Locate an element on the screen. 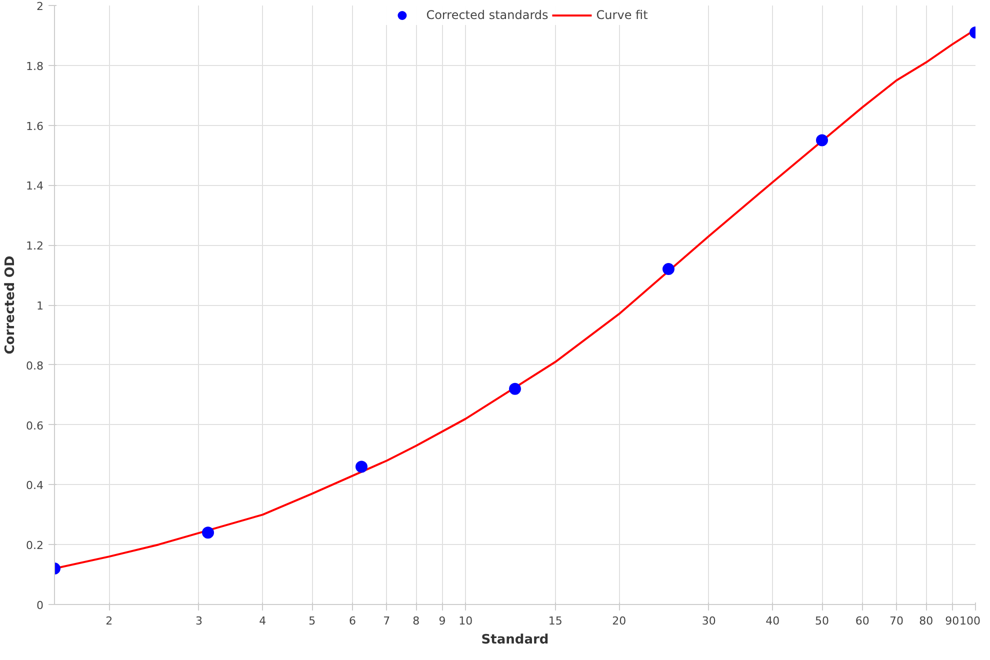 The width and height of the screenshot is (990, 660). y-tick-label: 0.6 is located at coordinates (35, 425).